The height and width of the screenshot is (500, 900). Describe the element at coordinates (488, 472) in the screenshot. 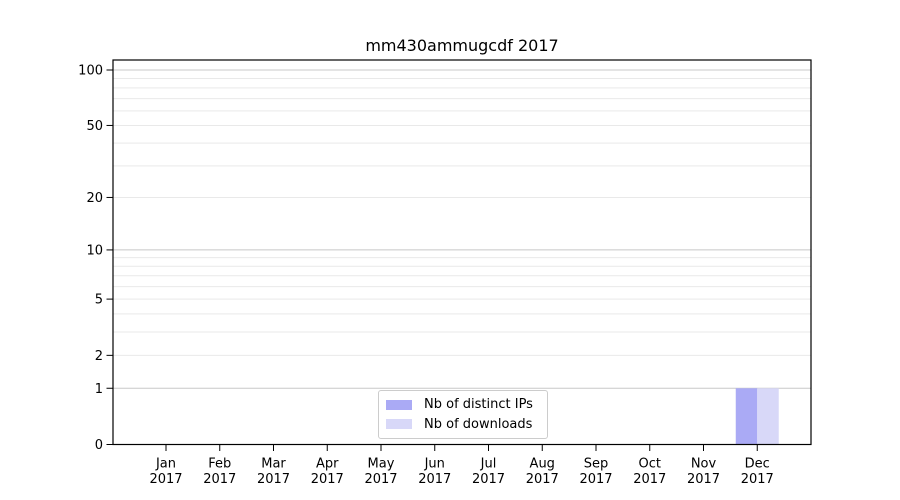

I see `x-tick-label: Jul 2017` at that location.